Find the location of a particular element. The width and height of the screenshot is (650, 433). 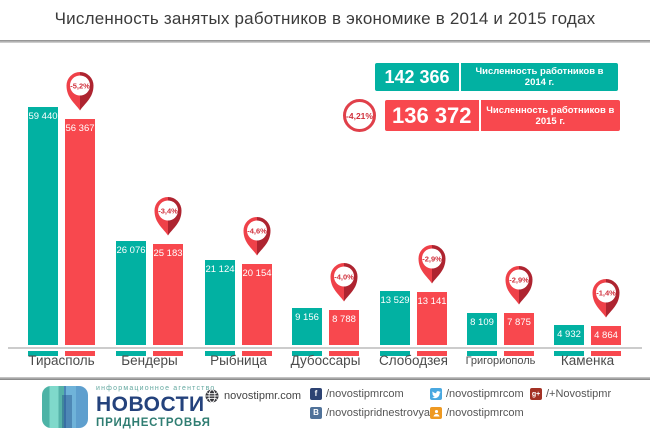

change-pin: -4,0% is located at coordinates (344, 282).